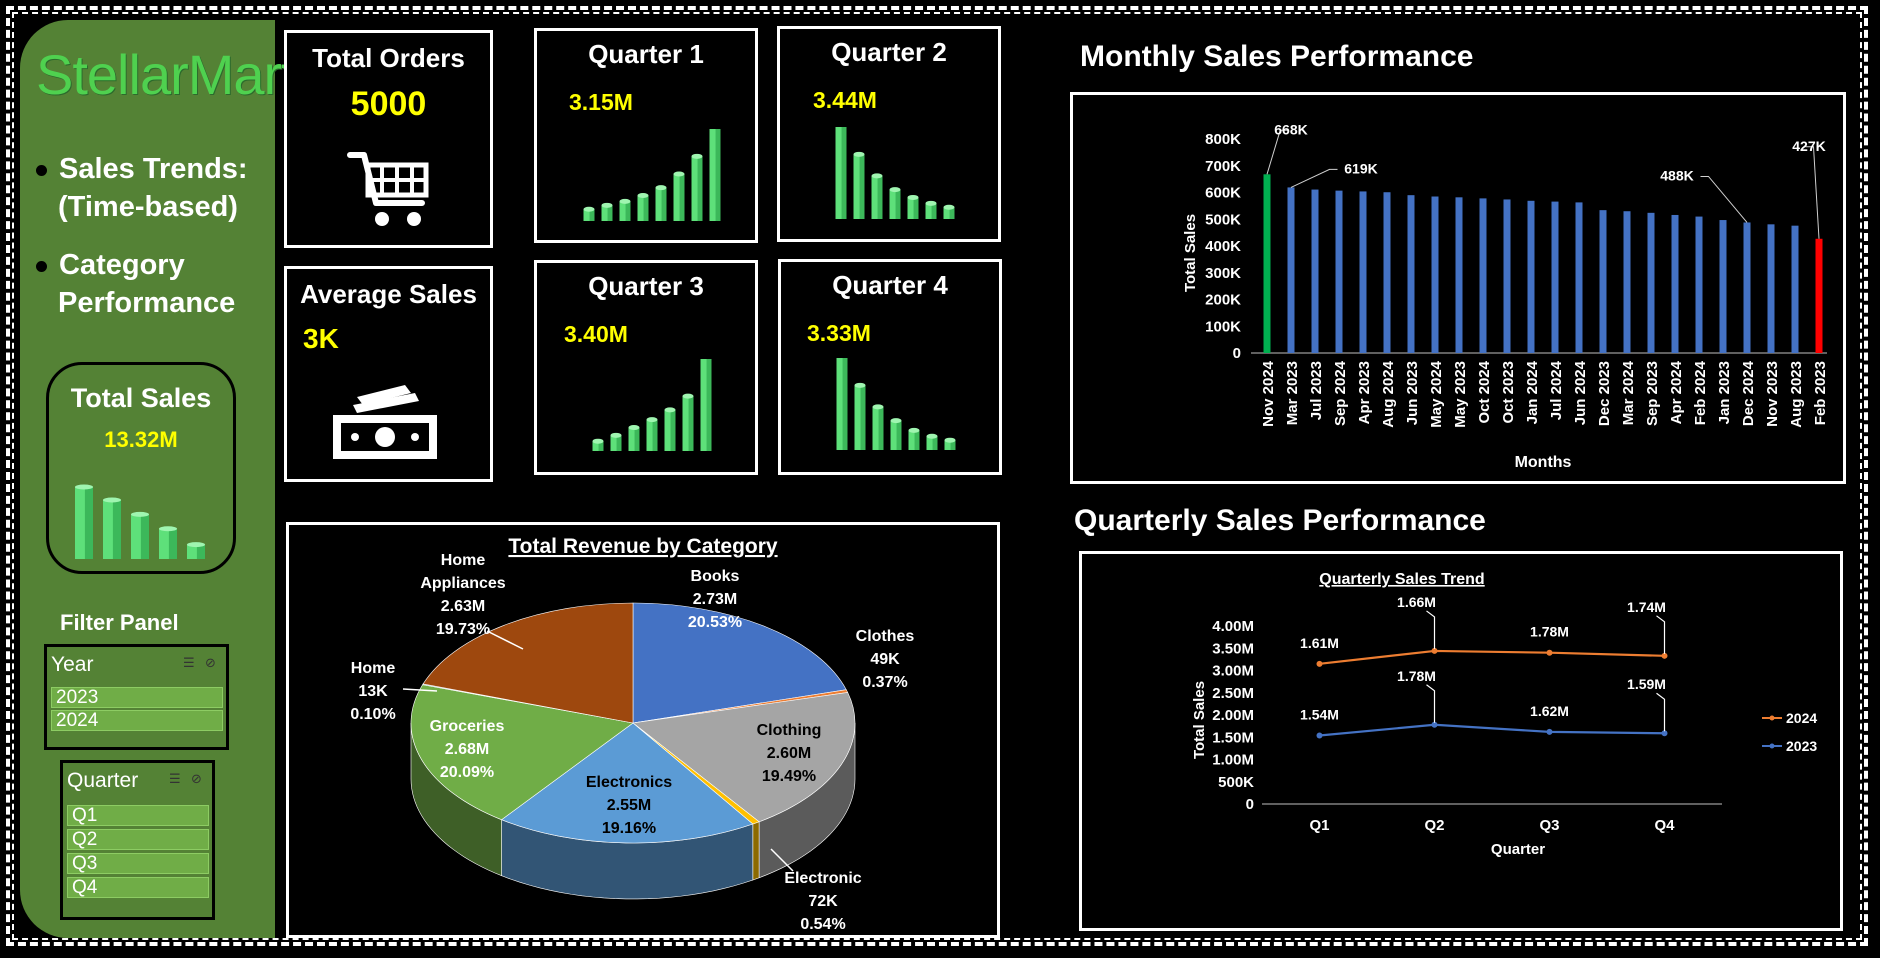 The width and height of the screenshot is (1880, 958). Describe the element at coordinates (596, 334) in the screenshot. I see `quarter-3-value: 3.40M` at that location.